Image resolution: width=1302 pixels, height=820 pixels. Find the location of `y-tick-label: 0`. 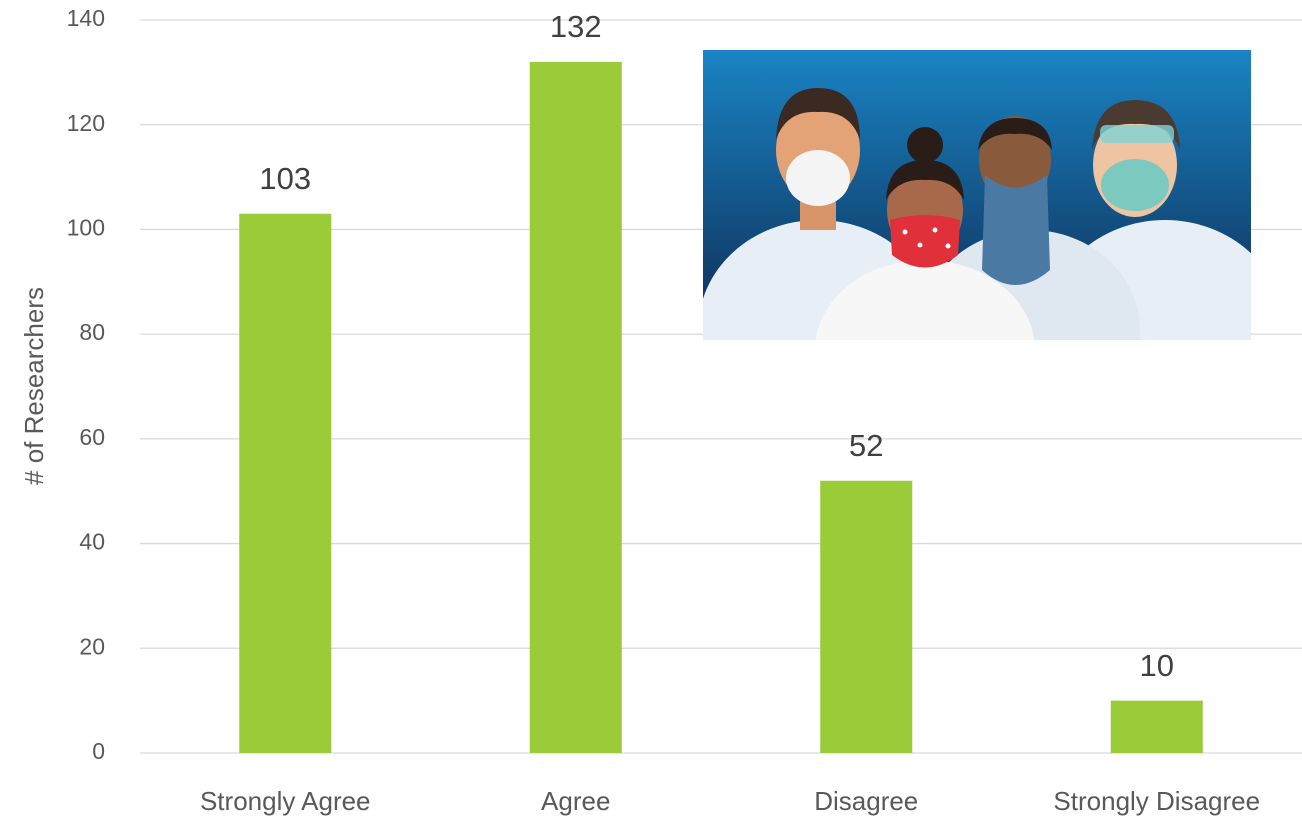

y-tick-label: 0 is located at coordinates (98, 751).